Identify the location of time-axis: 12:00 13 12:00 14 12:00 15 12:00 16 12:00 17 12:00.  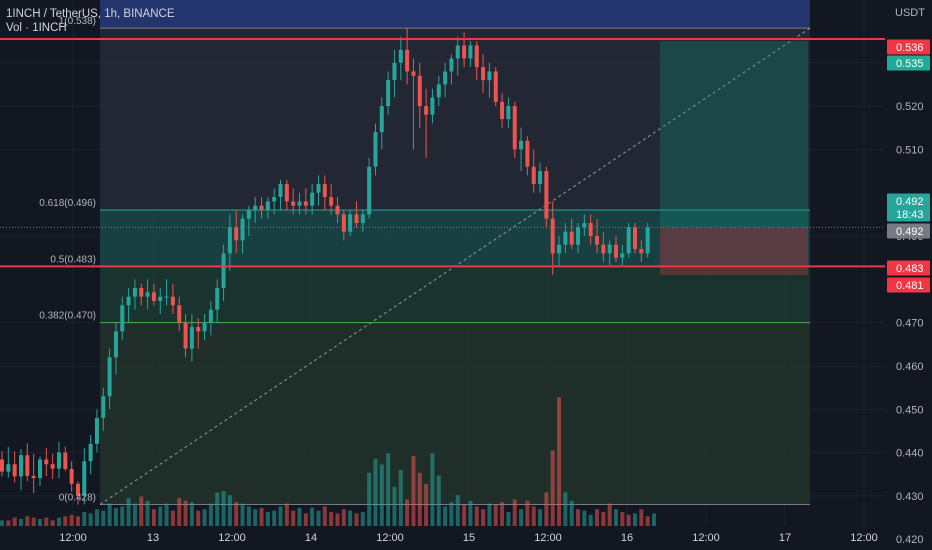
(442, 538).